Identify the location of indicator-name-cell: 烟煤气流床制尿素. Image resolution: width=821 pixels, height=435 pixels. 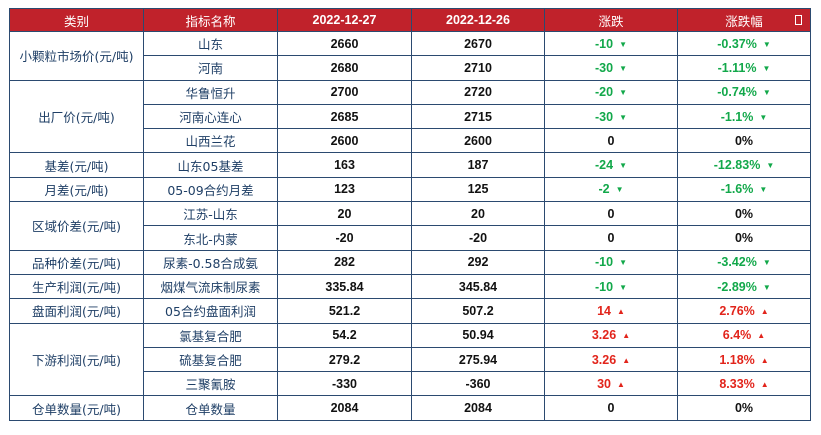
(210, 286).